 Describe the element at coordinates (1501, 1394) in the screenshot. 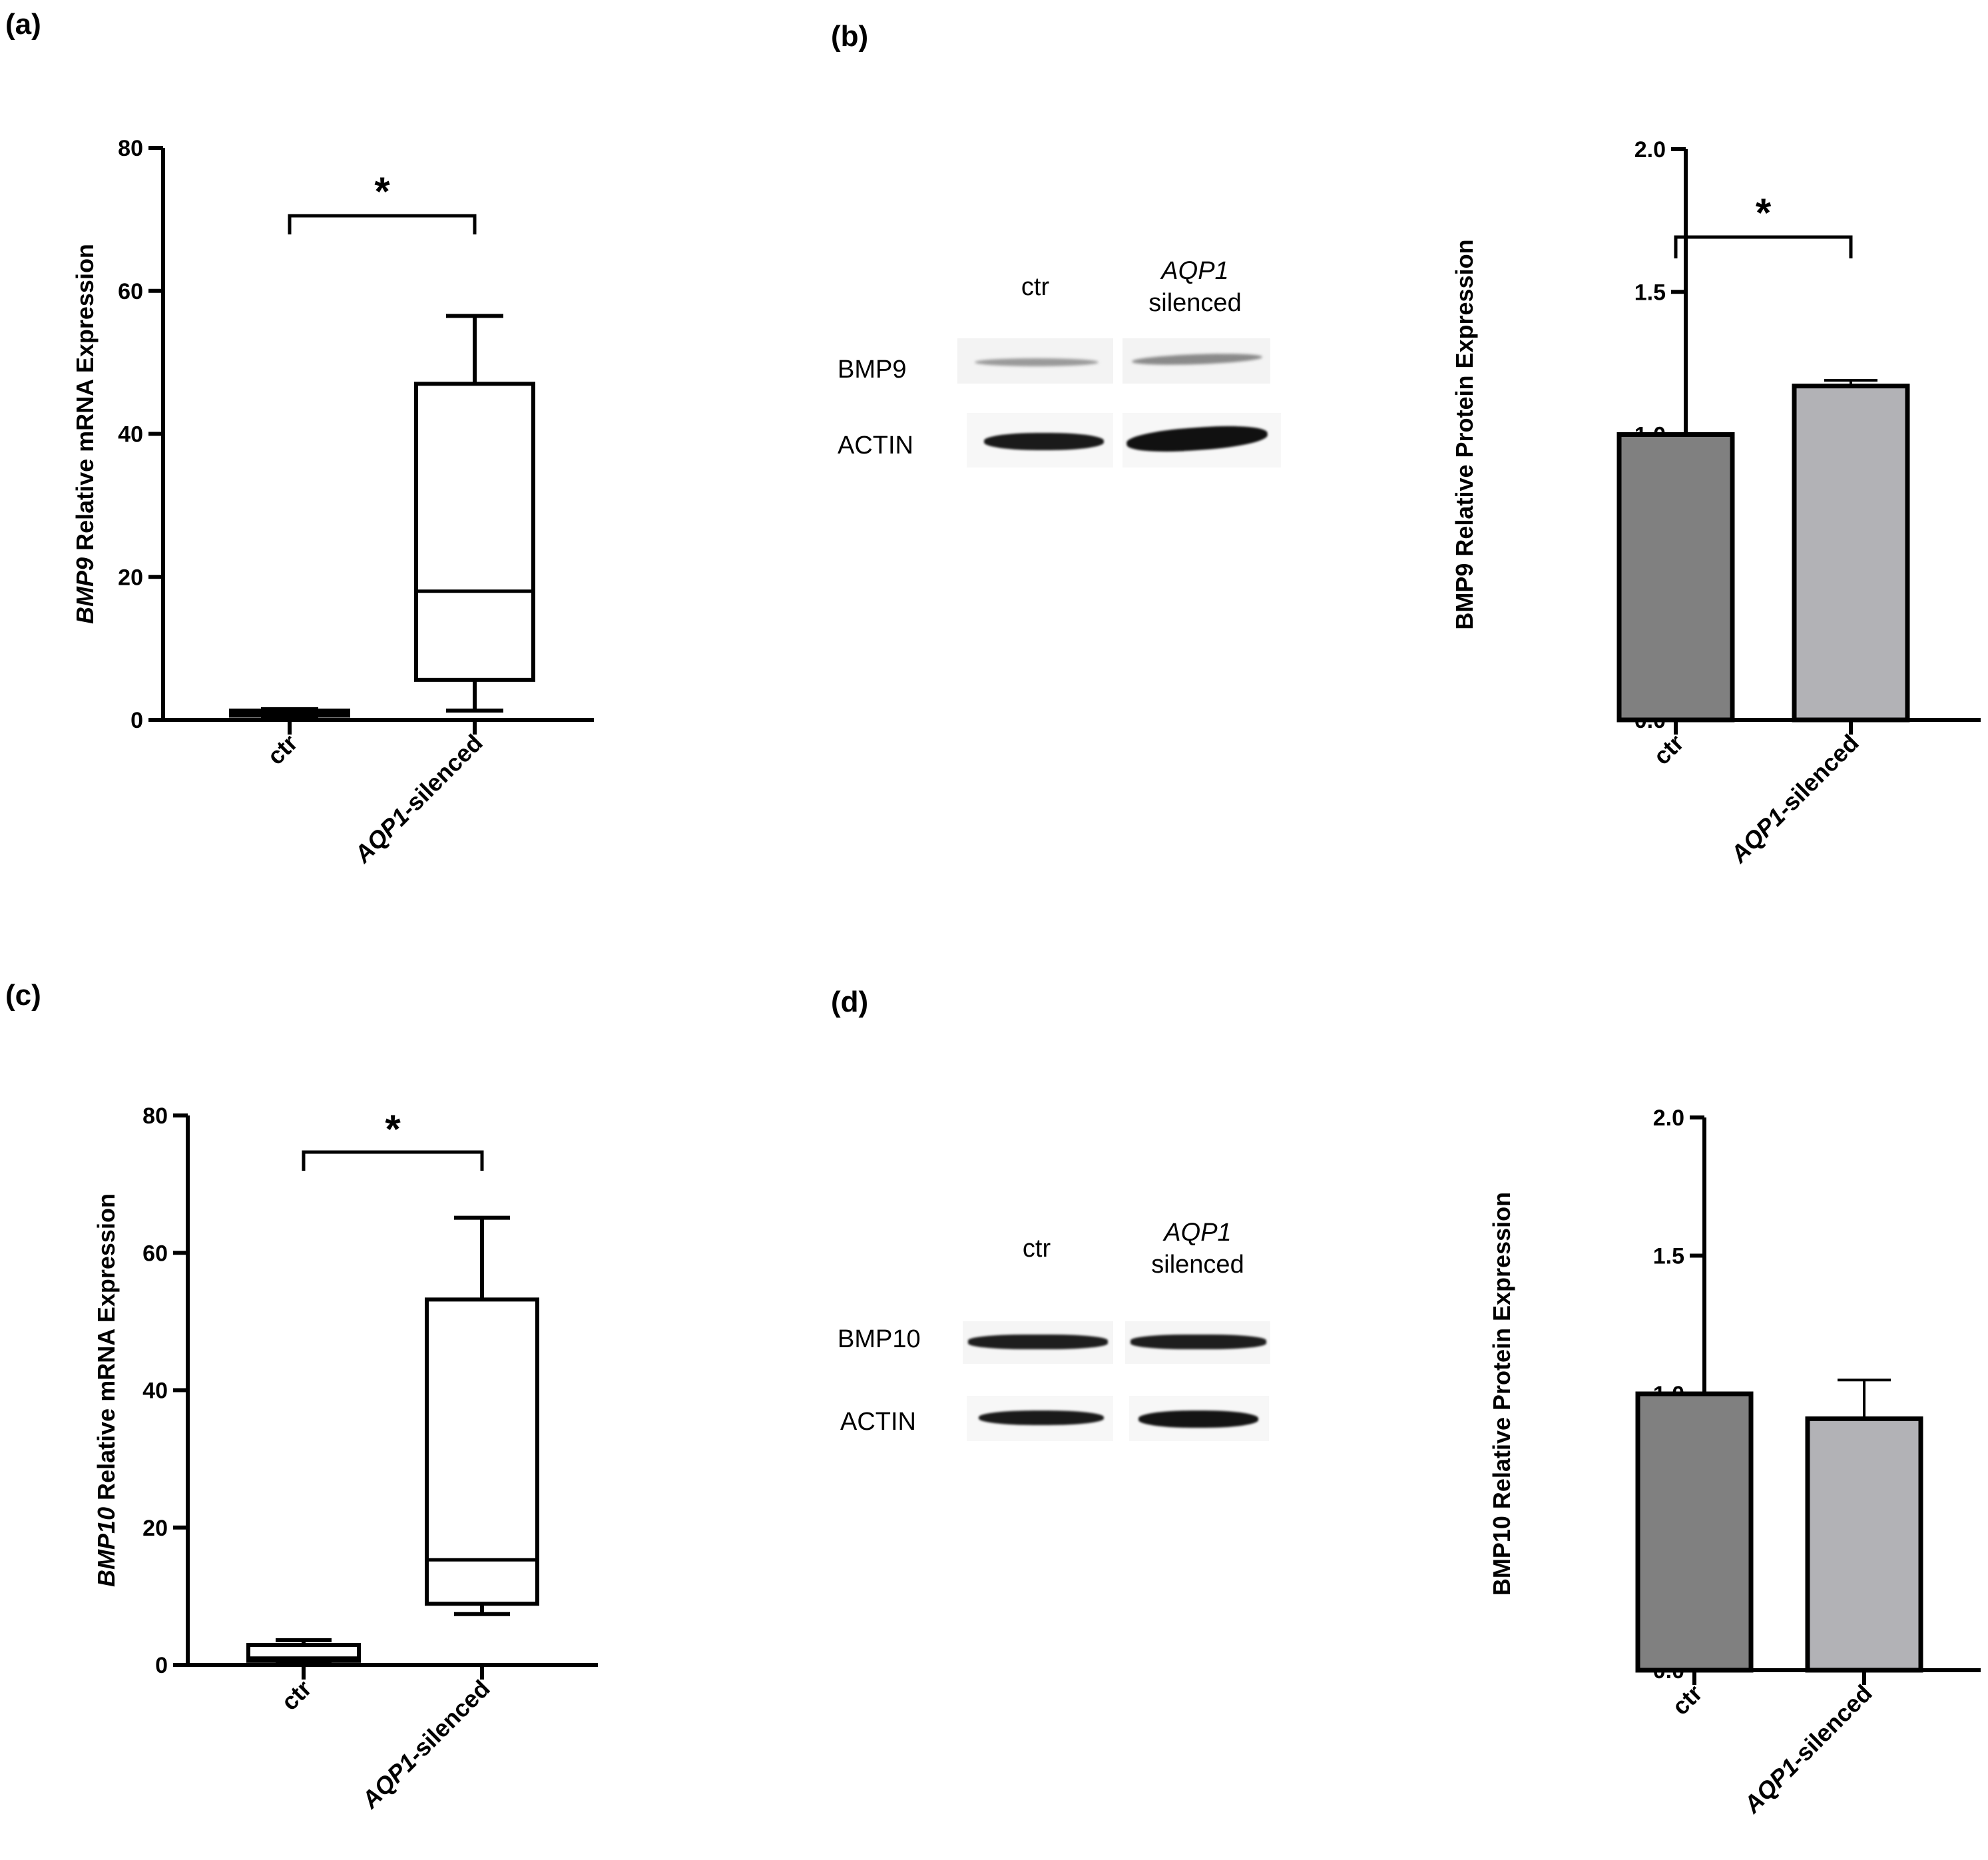

I see `y-axis-label-d: BMP10 Relative Protein Expression` at that location.